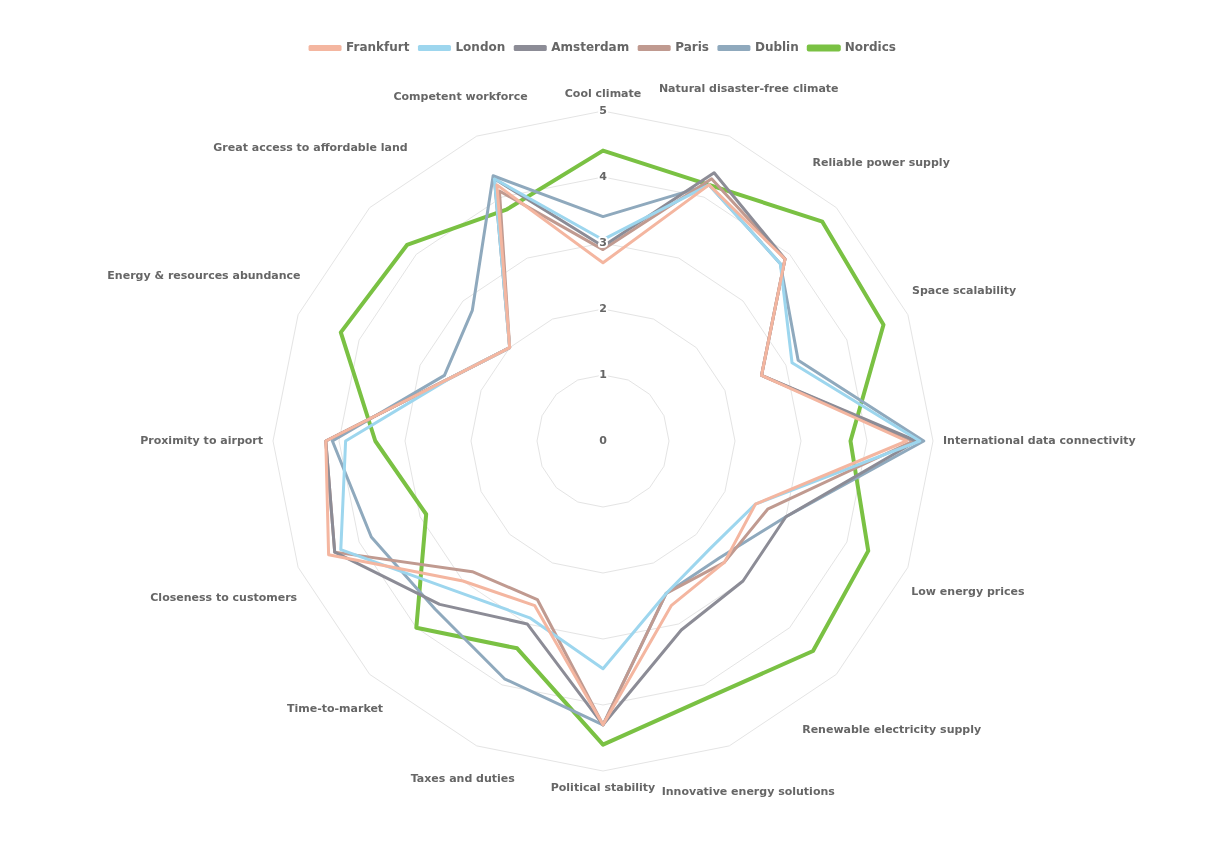 This screenshot has width=1206, height=850. Describe the element at coordinates (776, 47) in the screenshot. I see `legend-label: Dublin` at that location.